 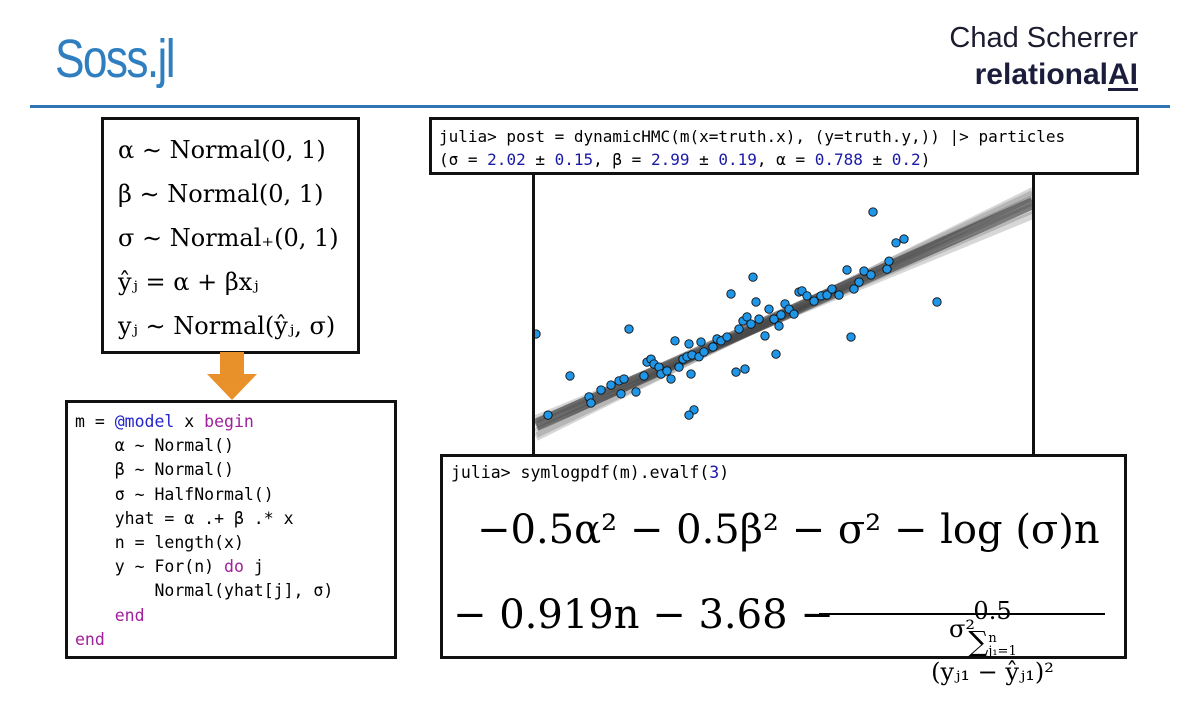 What do you see at coordinates (144, 421) in the screenshot?
I see `code-token: @model` at bounding box center [144, 421].